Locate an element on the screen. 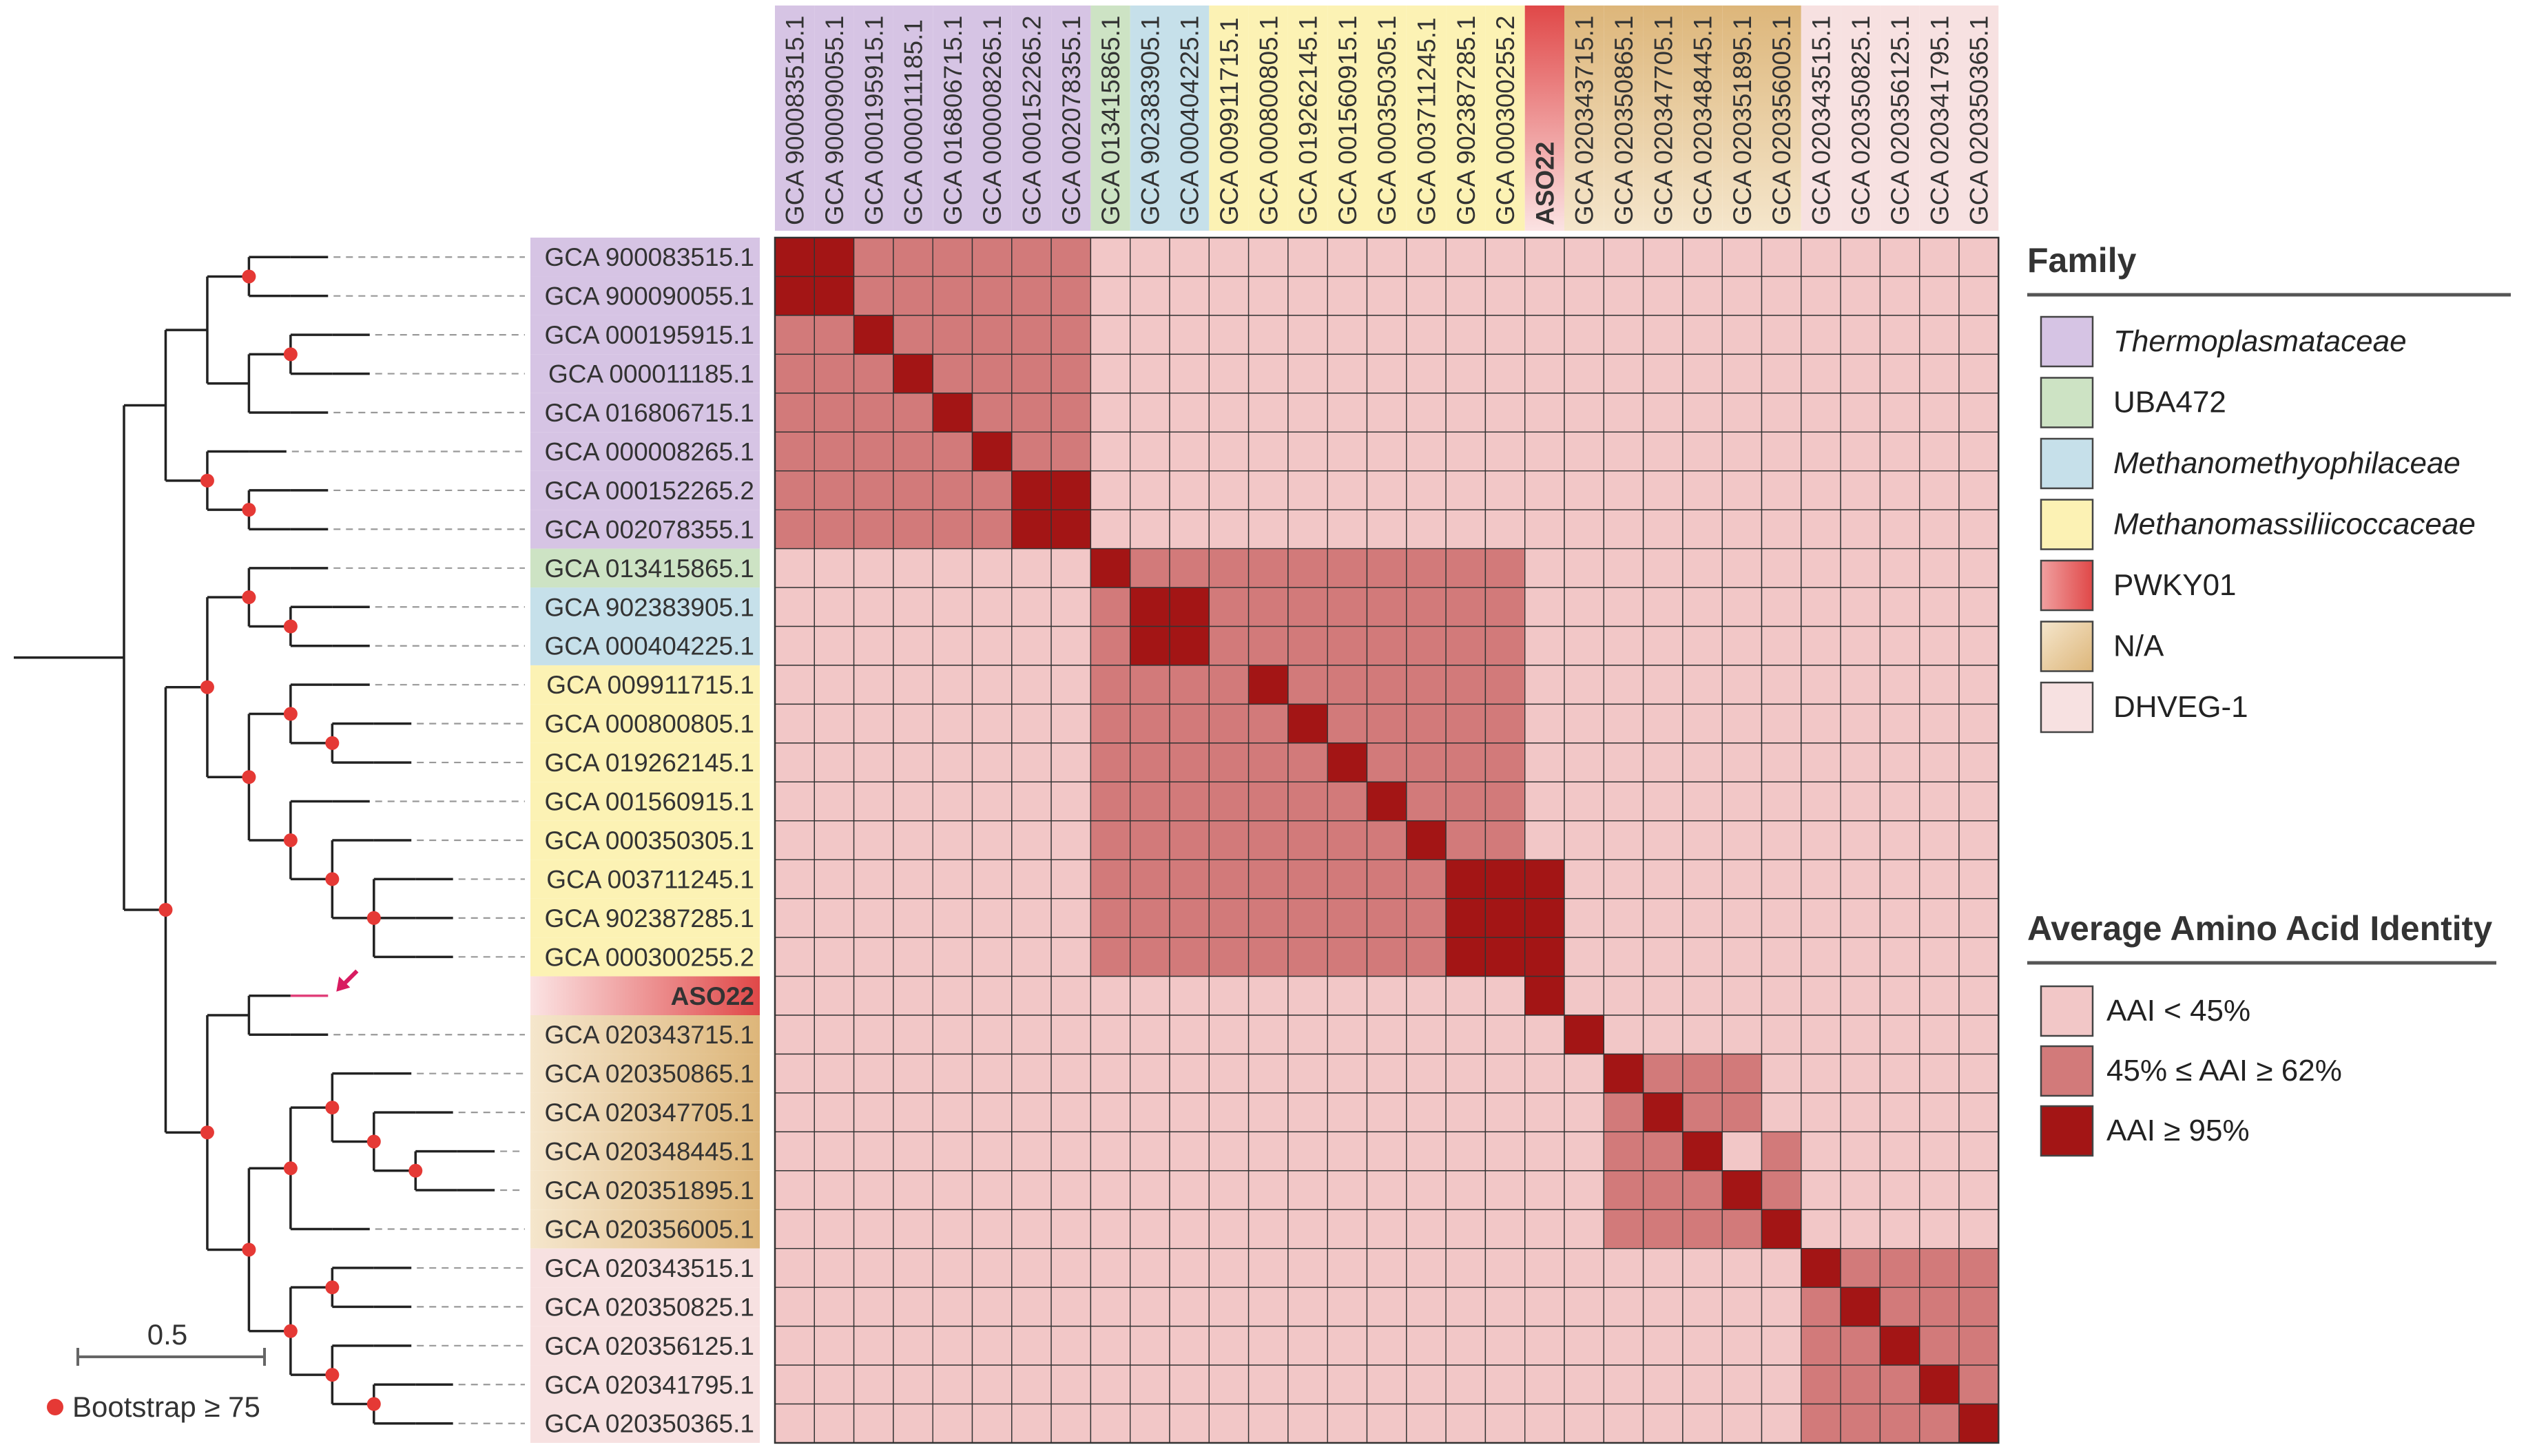 The width and height of the screenshot is (2548, 1456). column-label: GCA 000300255.2 is located at coordinates (1505, 118).